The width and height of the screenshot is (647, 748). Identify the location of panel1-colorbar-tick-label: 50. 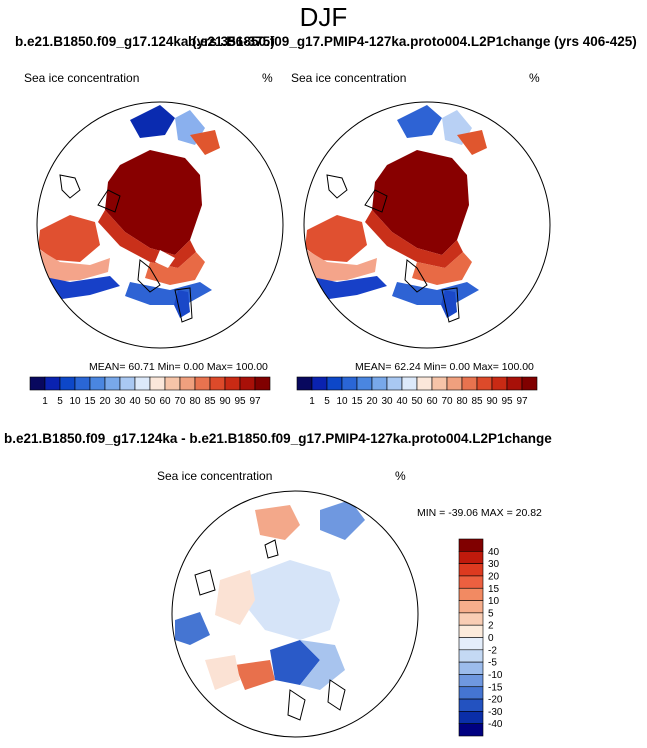
(150, 401).